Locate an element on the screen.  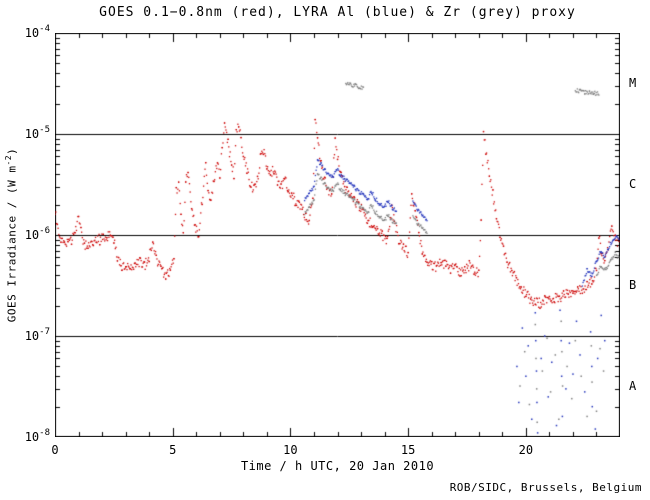
y-tick-label: 10⁻⁶ is located at coordinates (37, 234).